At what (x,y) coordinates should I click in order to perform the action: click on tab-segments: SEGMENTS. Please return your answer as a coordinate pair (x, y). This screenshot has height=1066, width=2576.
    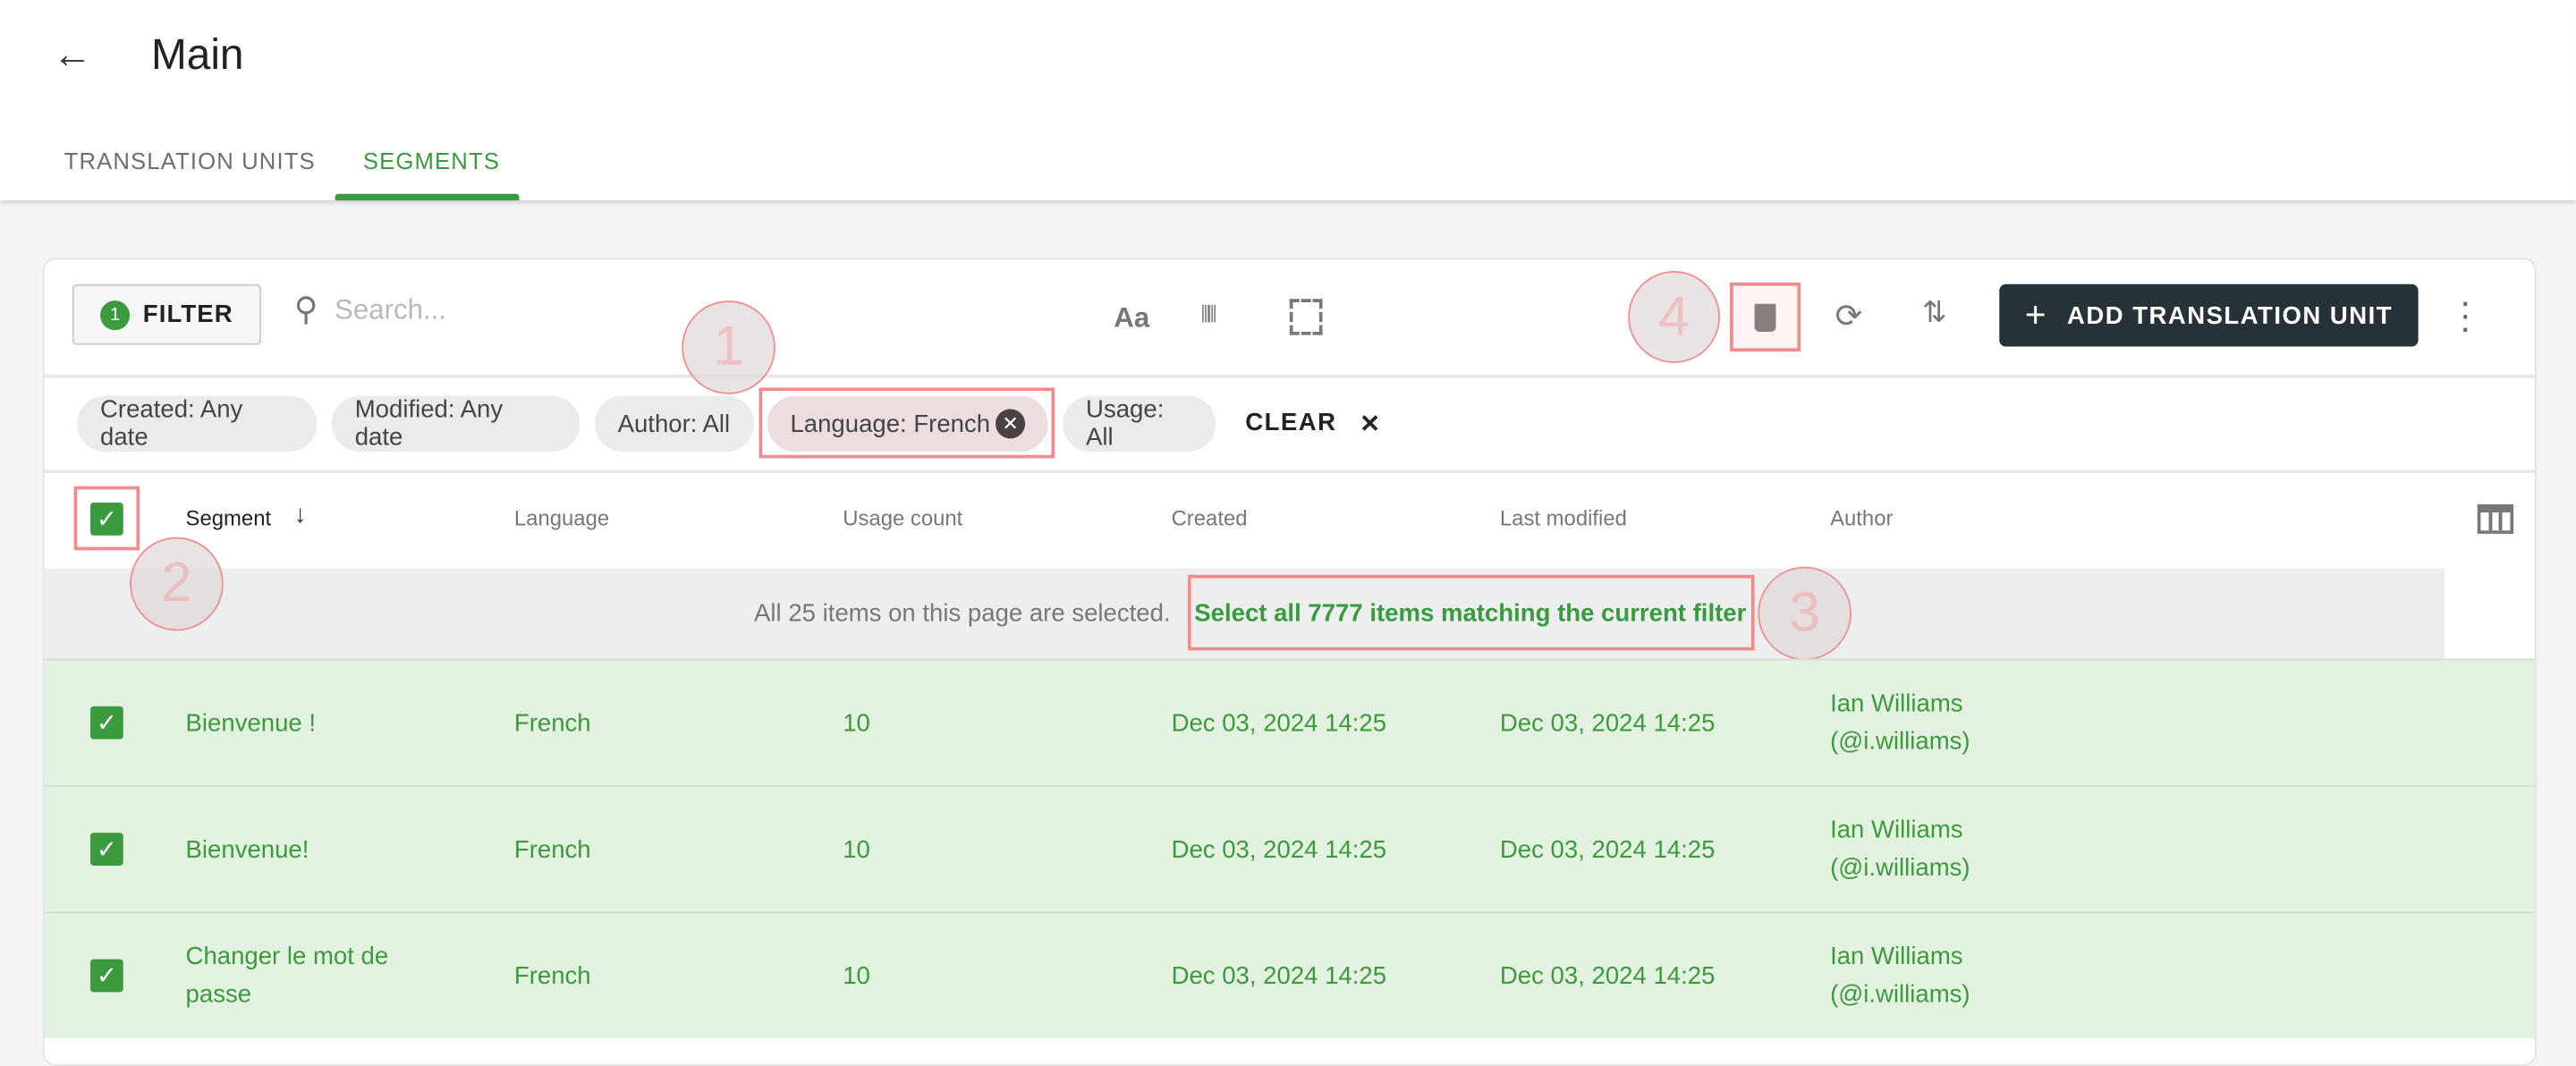
    Looking at the image, I should click on (431, 161).